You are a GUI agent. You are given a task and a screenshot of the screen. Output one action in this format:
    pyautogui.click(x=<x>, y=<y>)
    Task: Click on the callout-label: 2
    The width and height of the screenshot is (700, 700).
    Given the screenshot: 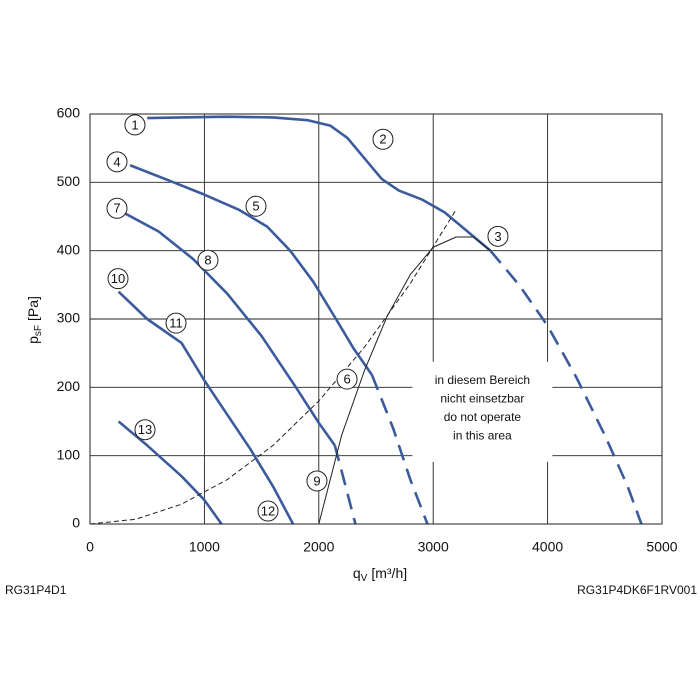 What is the action you would take?
    pyautogui.click(x=382, y=139)
    